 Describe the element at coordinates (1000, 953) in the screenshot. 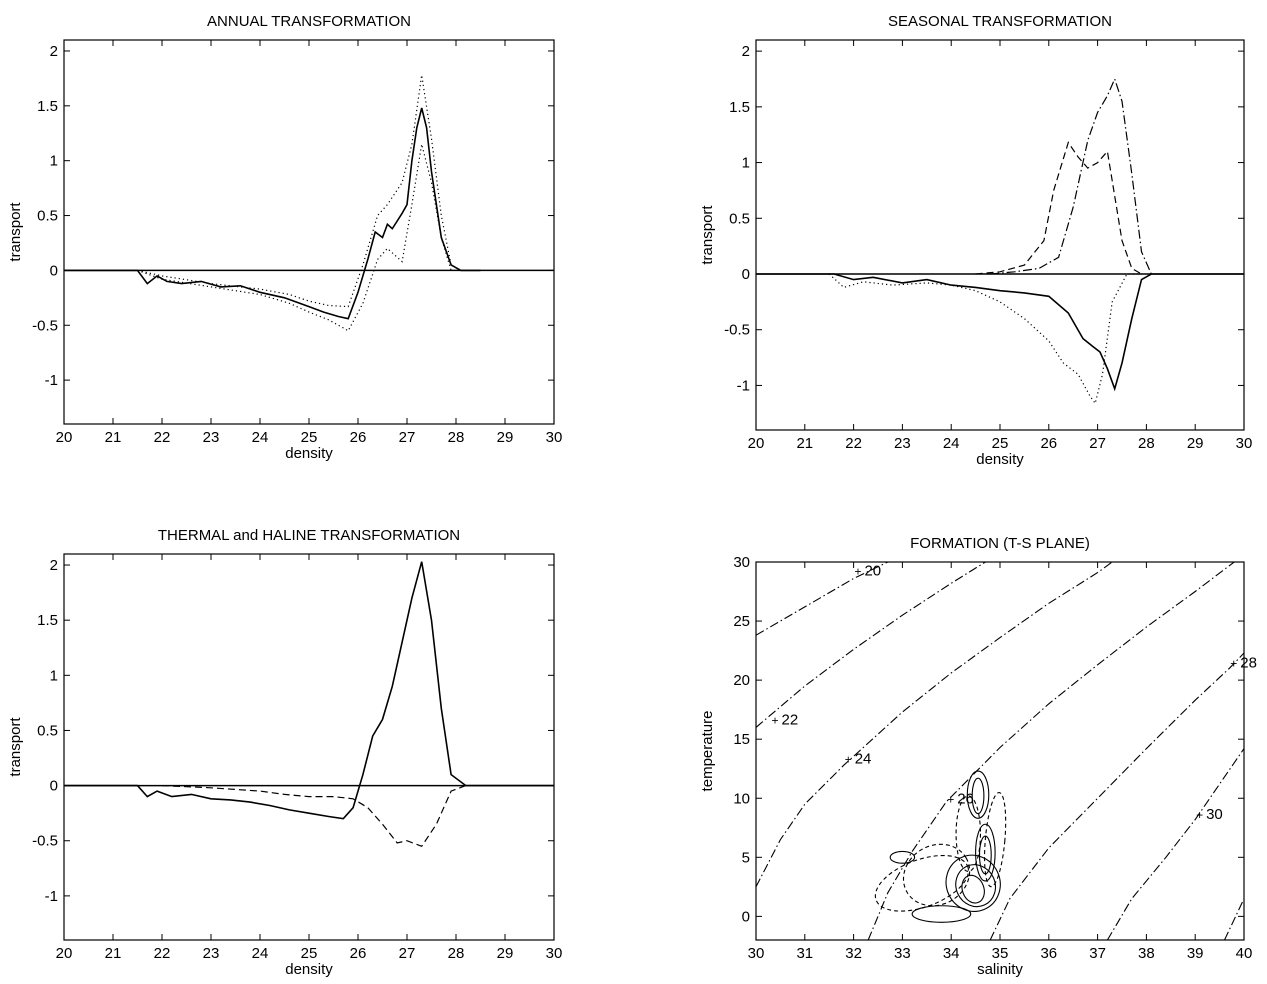

I see `x-tick-label: 35` at that location.